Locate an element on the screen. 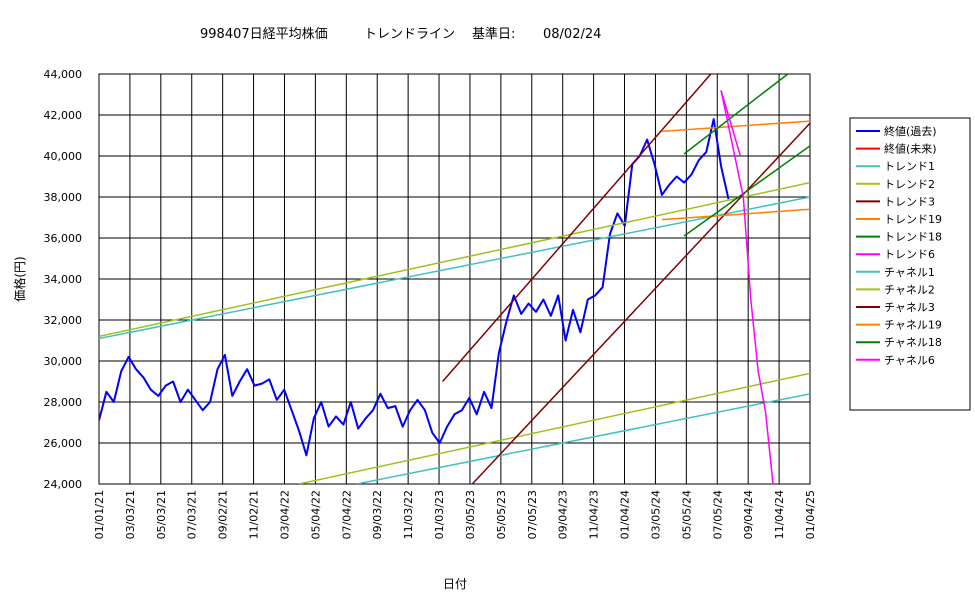  x-tick-label: 11/03/22 is located at coordinates (408, 514).